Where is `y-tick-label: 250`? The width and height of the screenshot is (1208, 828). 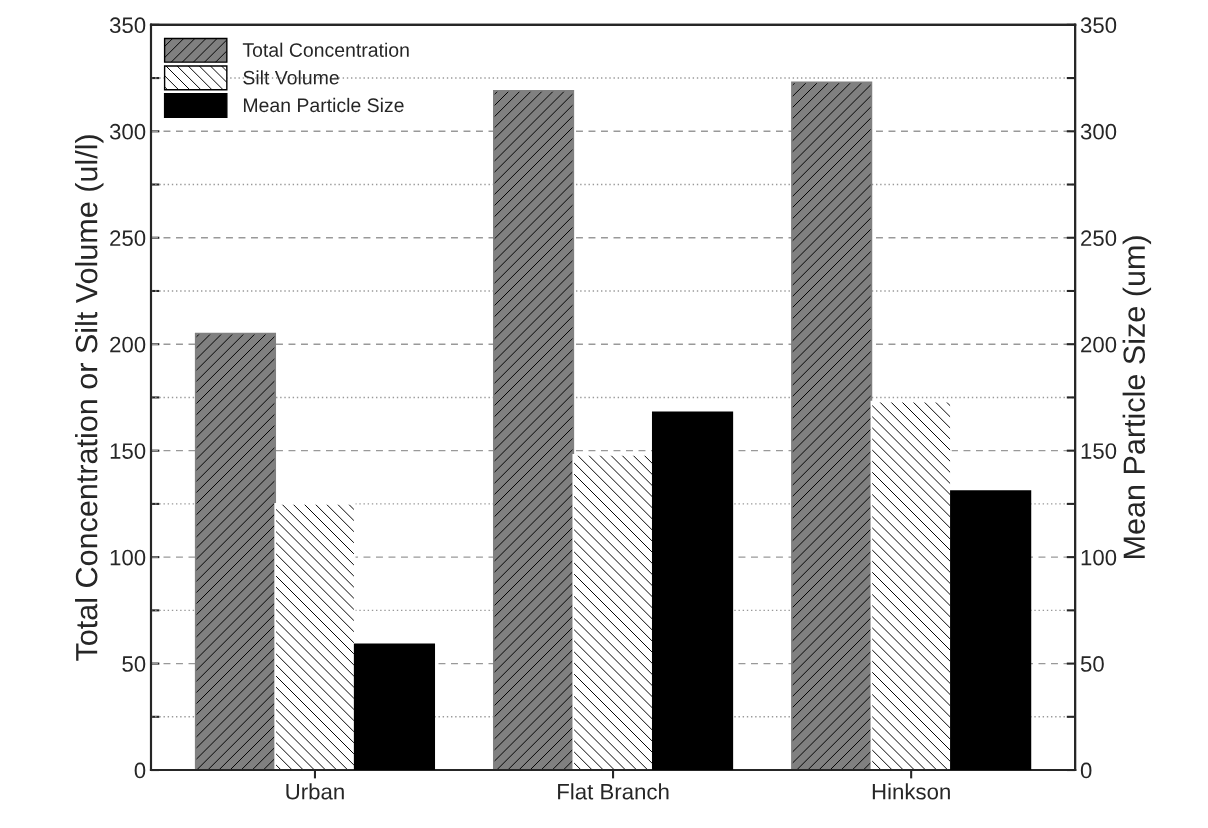
y-tick-label: 250 is located at coordinates (128, 238).